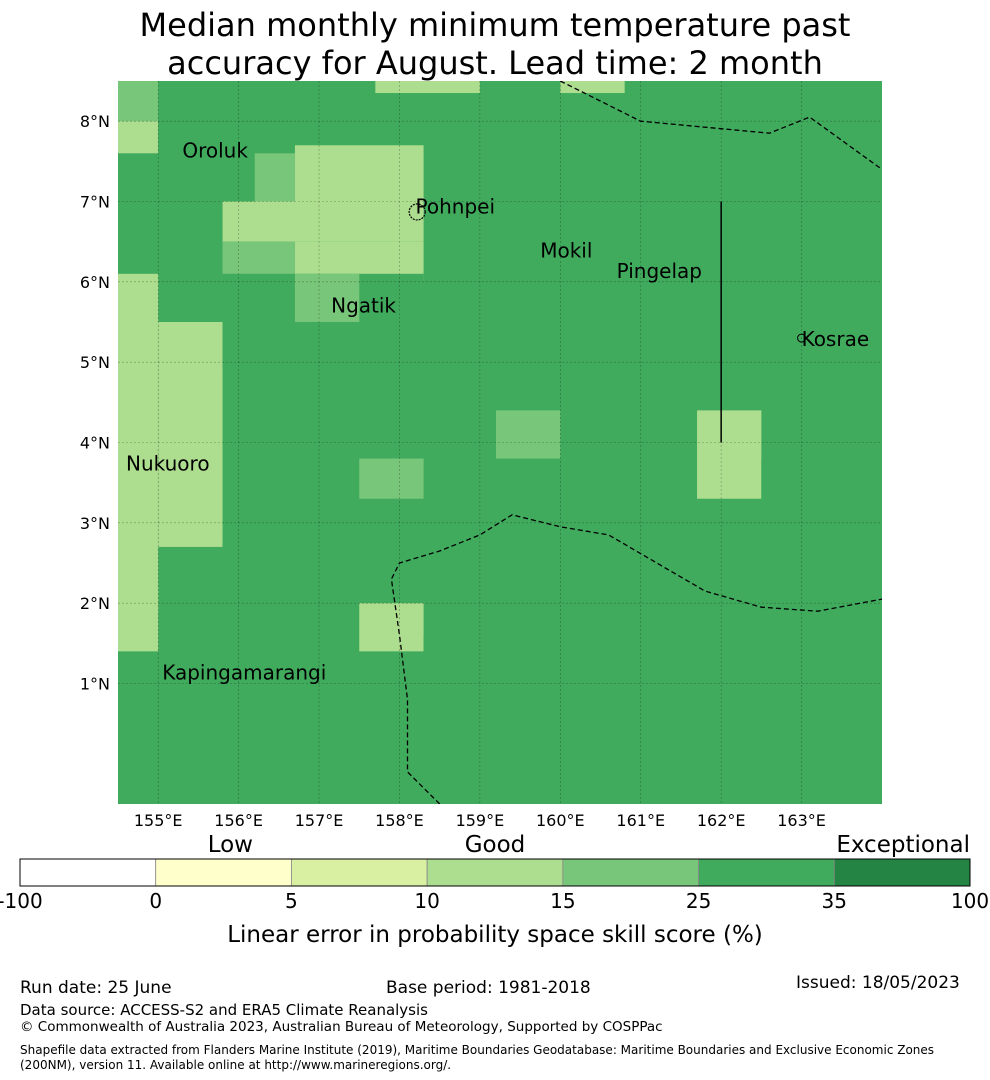 The image size is (990, 1080). Describe the element at coordinates (319, 820) in the screenshot. I see `lon-tick-label: 157°E` at that location.